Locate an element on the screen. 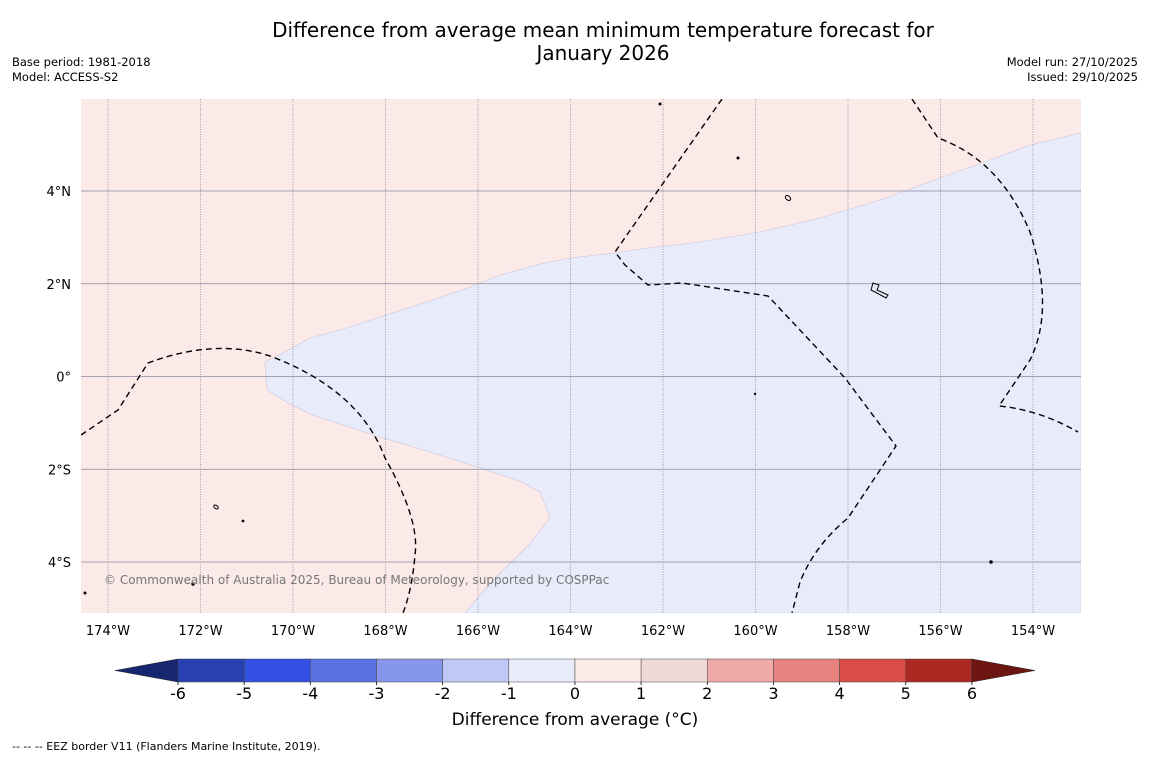  colorbar-tick-label: -5 is located at coordinates (244, 693).